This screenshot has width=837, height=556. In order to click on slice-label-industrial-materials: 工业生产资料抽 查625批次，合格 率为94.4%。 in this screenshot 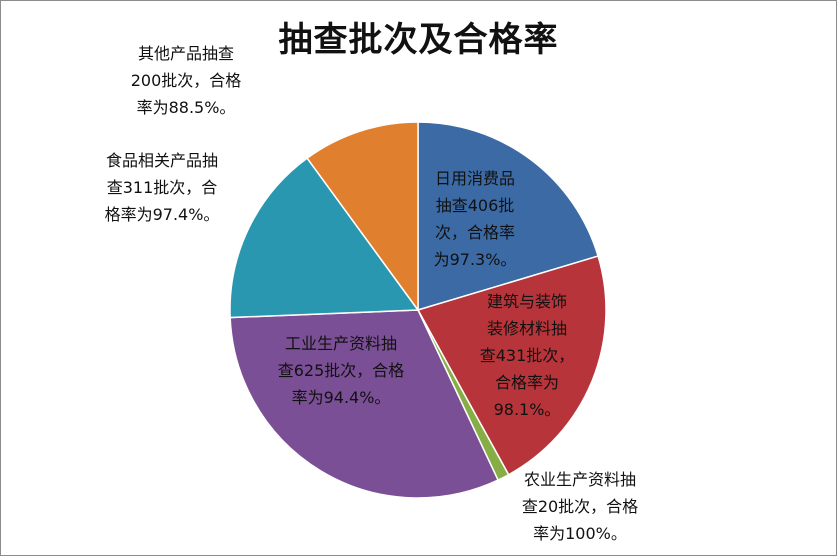, I will do `click(341, 370)`.